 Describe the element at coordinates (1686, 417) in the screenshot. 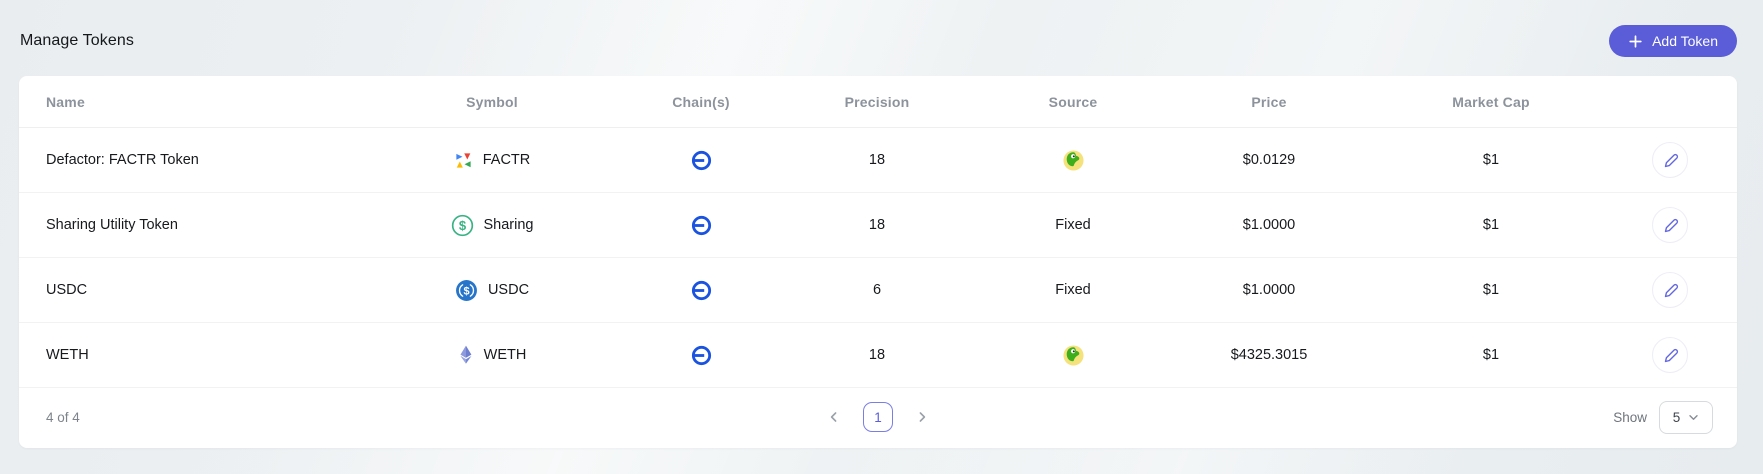

I see `page-size-select: 5` at that location.